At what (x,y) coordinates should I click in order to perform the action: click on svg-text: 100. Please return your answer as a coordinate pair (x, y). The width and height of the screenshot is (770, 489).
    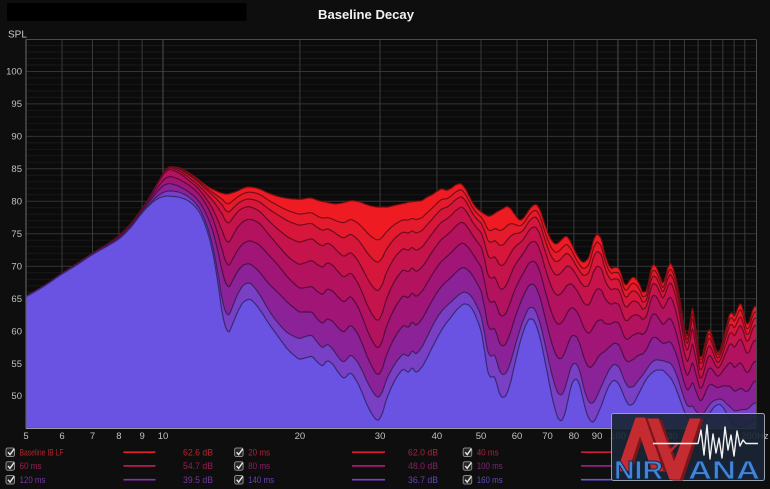
    Looking at the image, I should click on (14, 72).